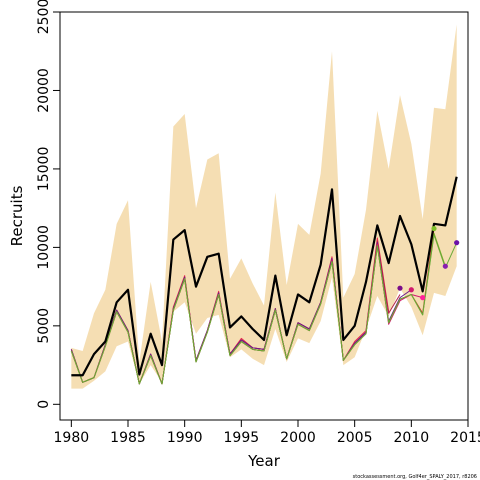 The image size is (480, 480). Describe the element at coordinates (400, 288) in the screenshot. I see `endpoint-marker-2009` at that location.